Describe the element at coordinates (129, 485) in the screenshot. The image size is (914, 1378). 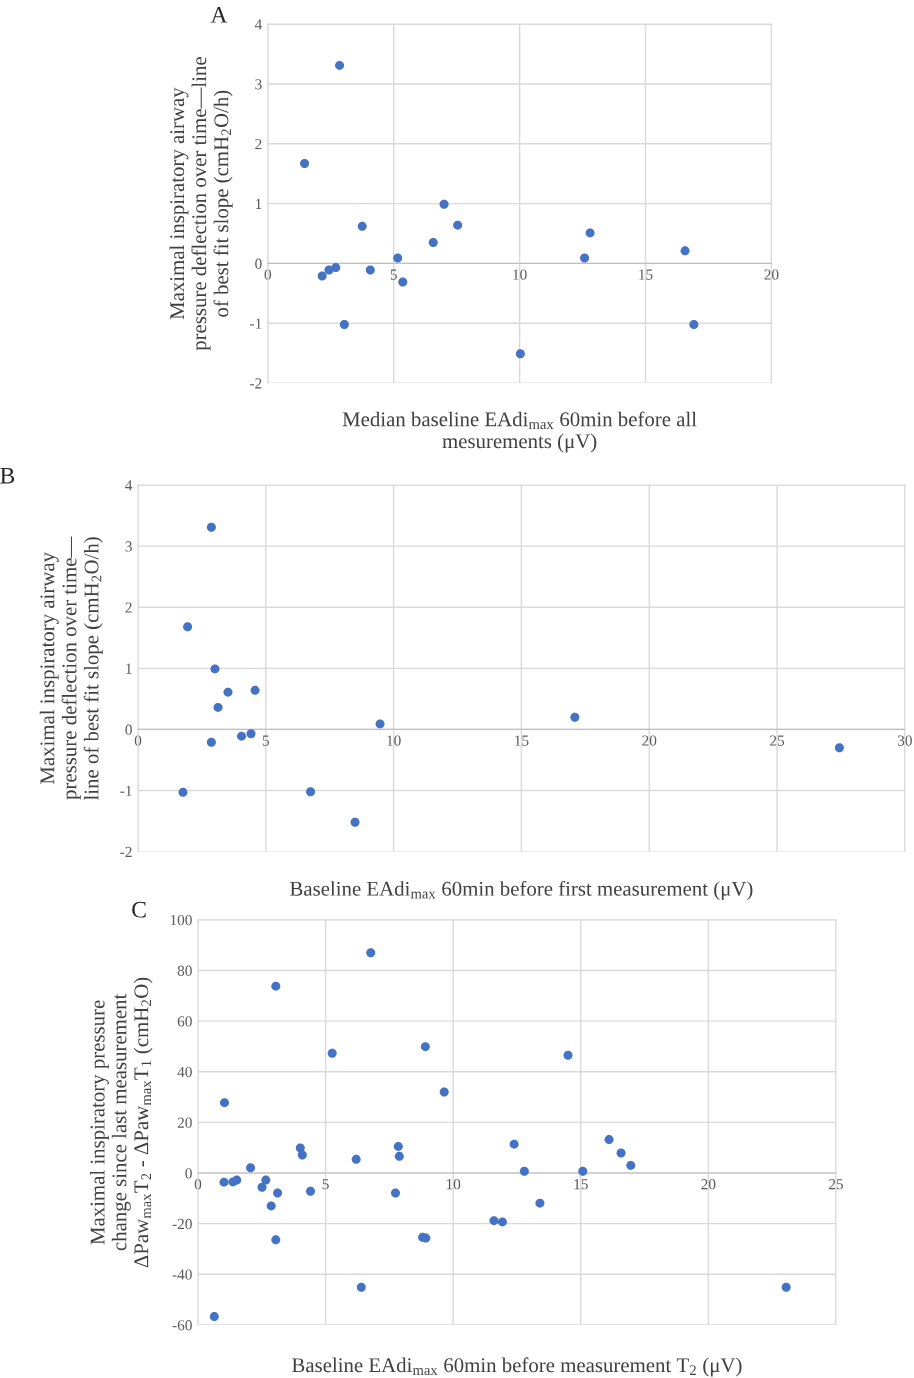
I see `y-tick-label: 4` at that location.